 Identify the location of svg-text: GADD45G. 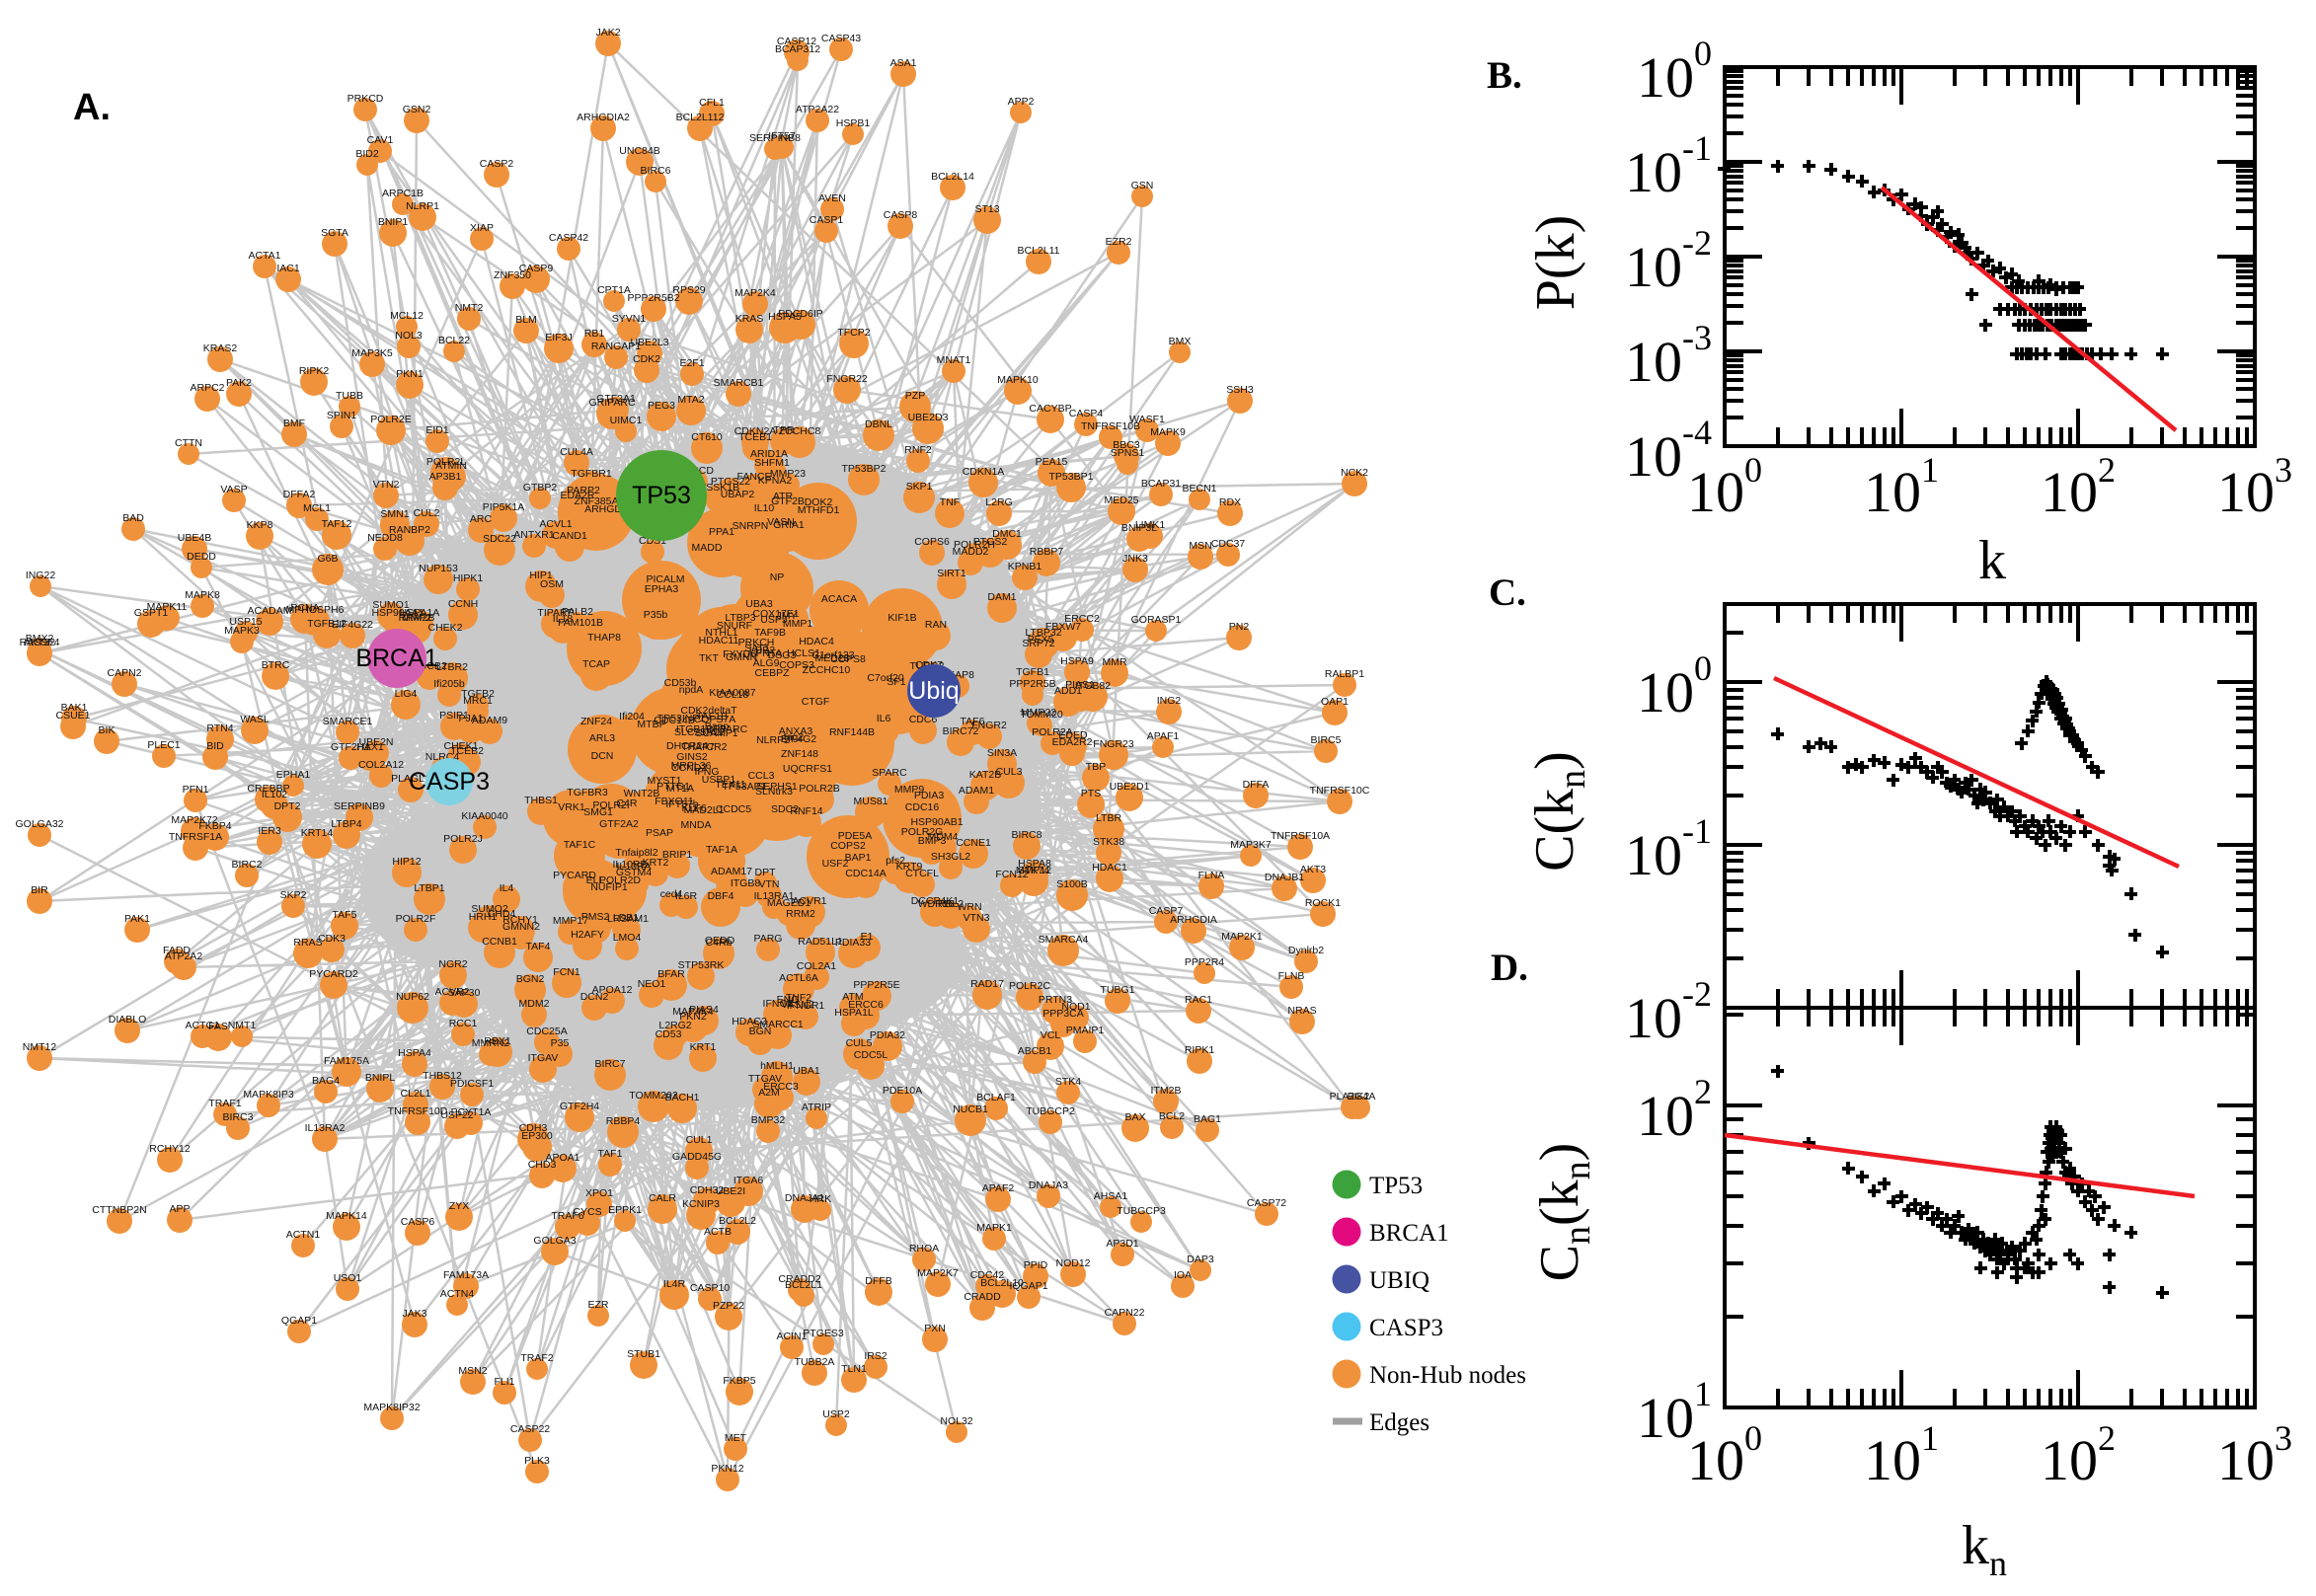
(697, 1157).